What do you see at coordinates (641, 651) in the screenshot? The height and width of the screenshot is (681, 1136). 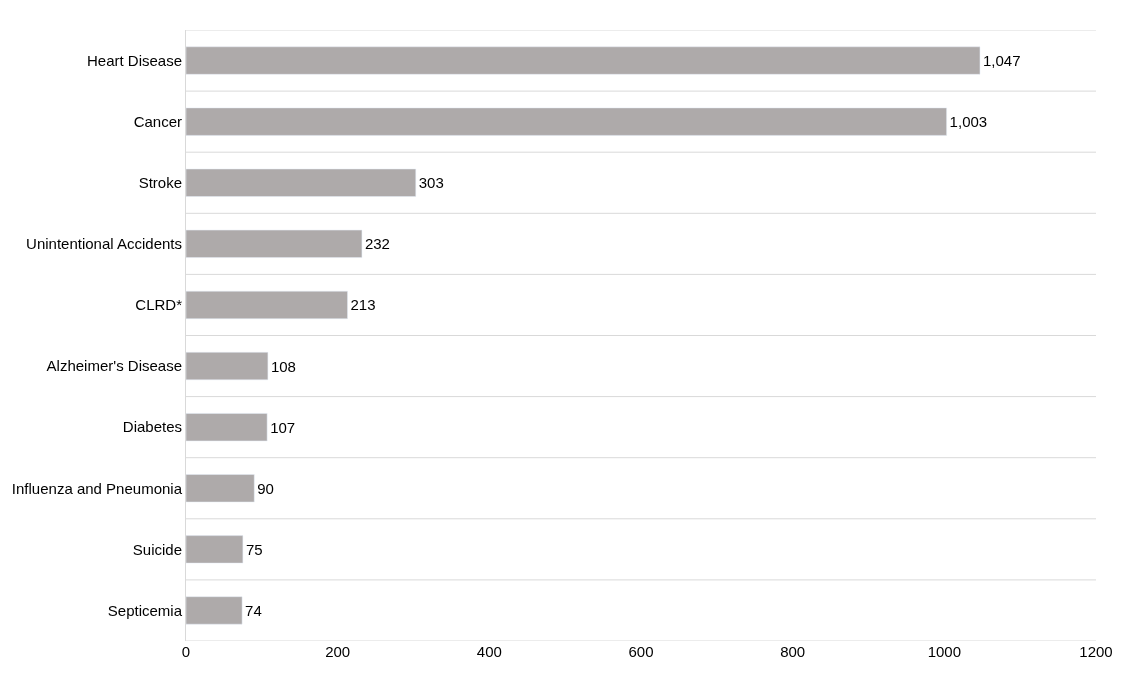 I see `x-tick-label: 600` at bounding box center [641, 651].